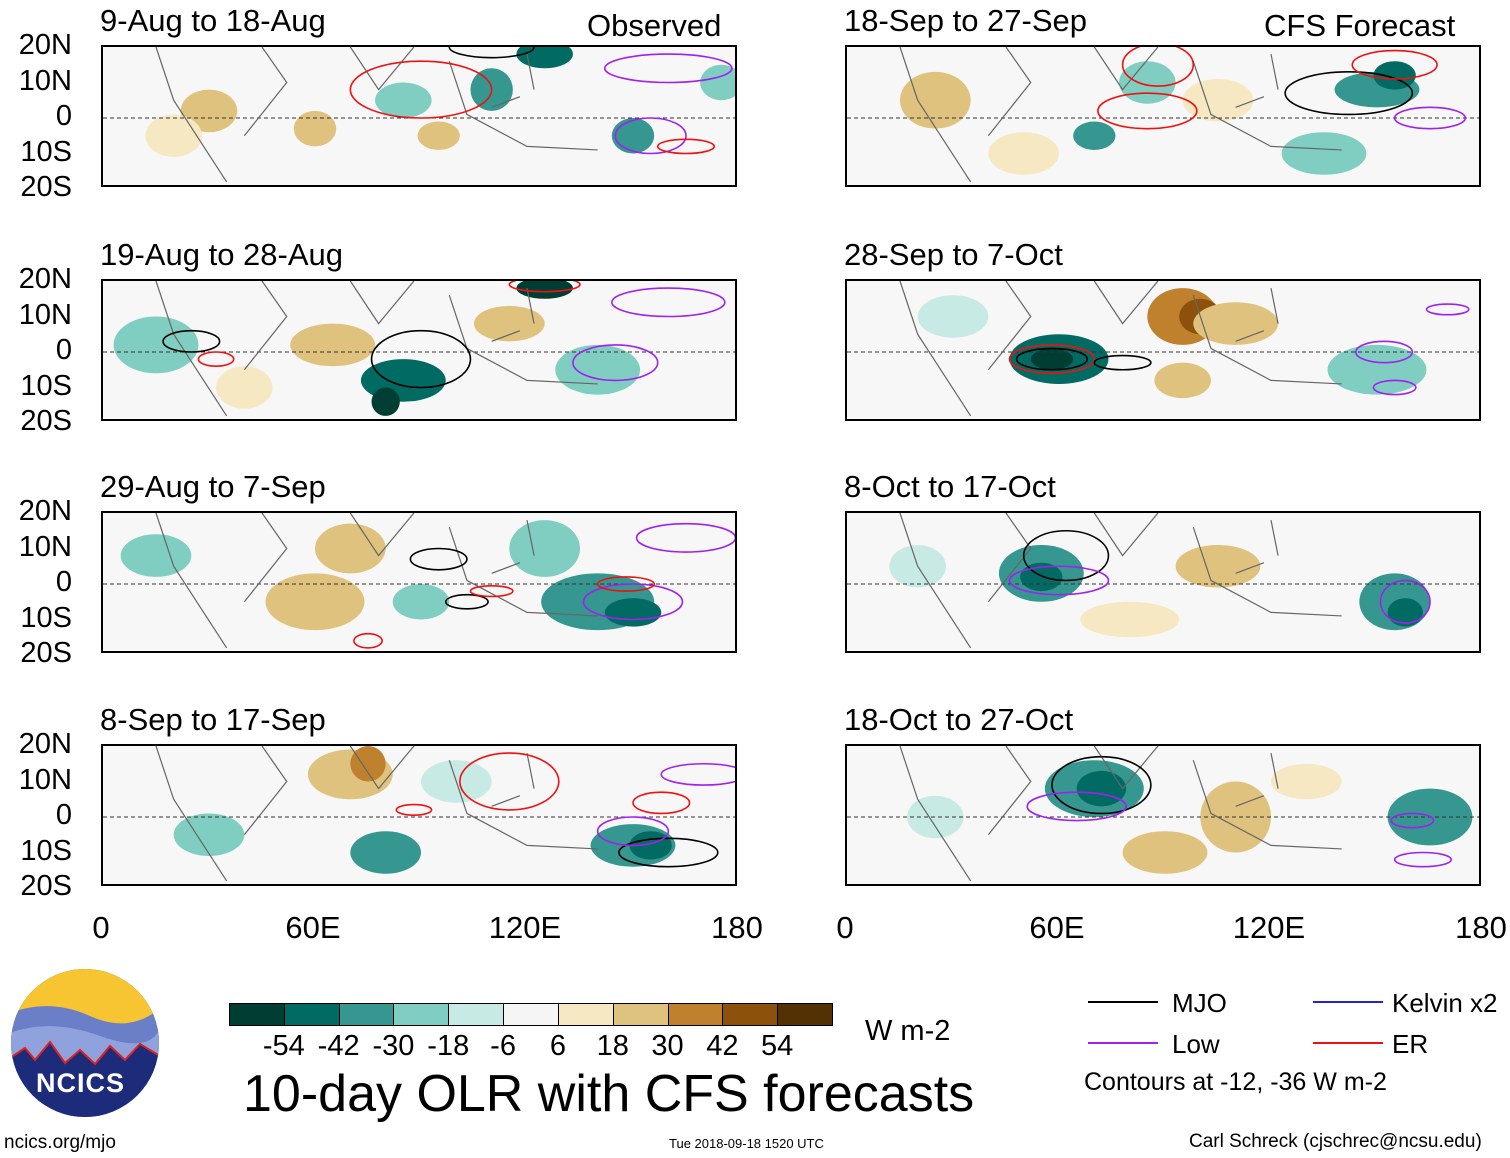 The height and width of the screenshot is (1158, 1510). What do you see at coordinates (1360, 25) in the screenshot?
I see `forecast-label: CFS Forecast` at bounding box center [1360, 25].